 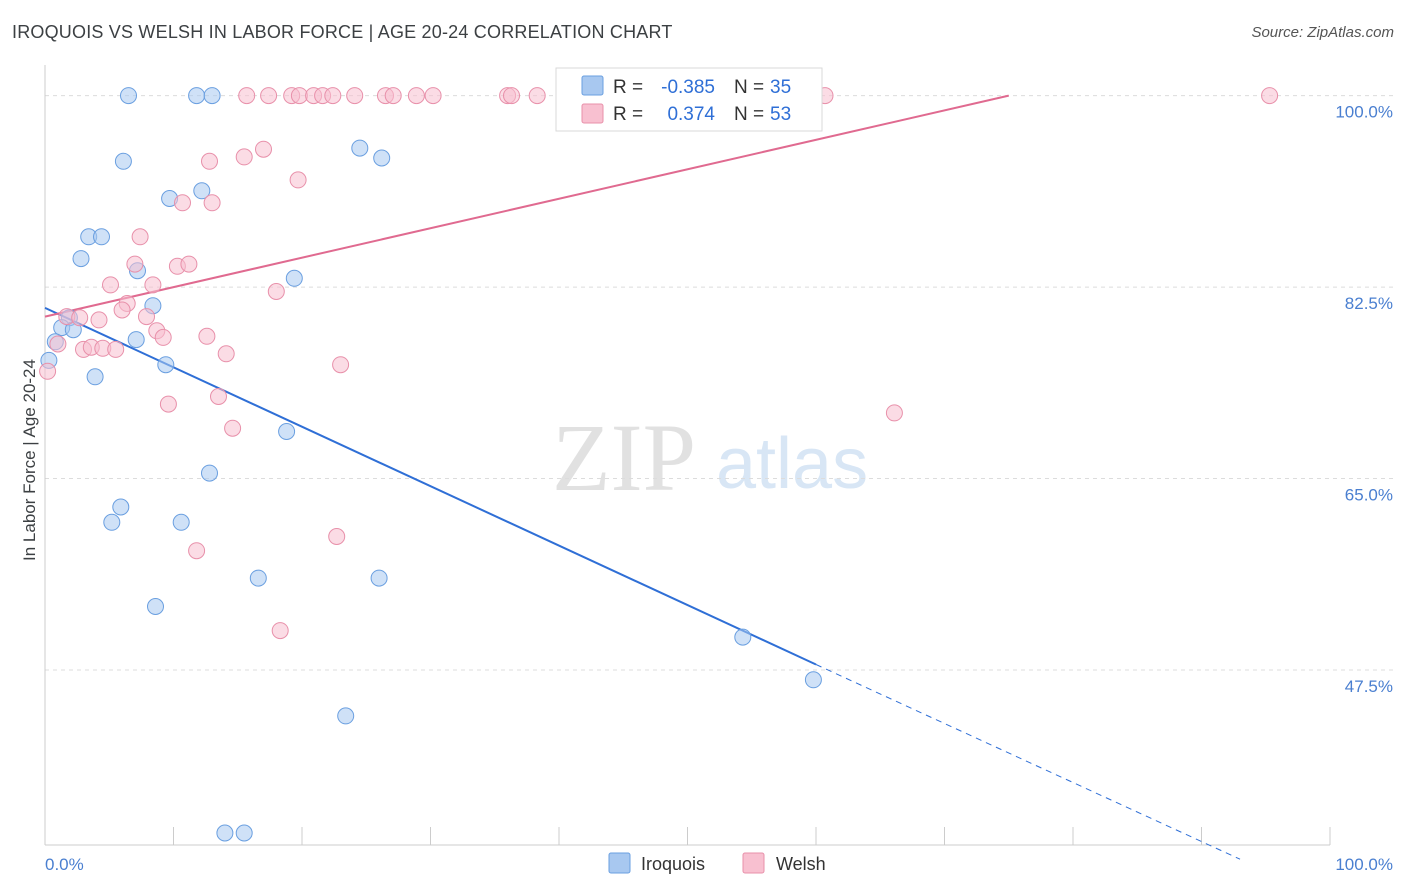 I want to click on legend-r-value-iroquois: -0.385, so click(x=688, y=87).